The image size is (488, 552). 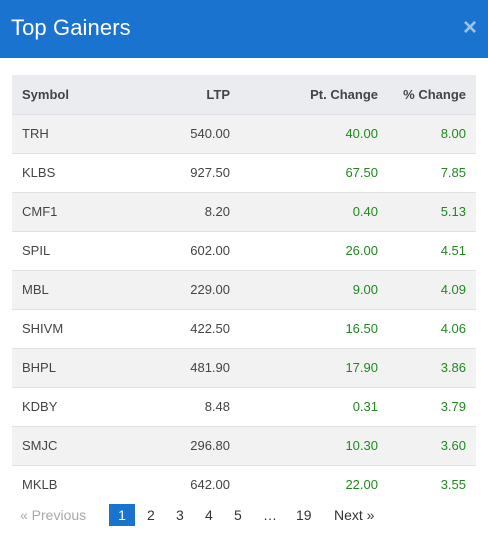 I want to click on table-row: CMF1 8.20 0.40 5.13, so click(x=244, y=211).